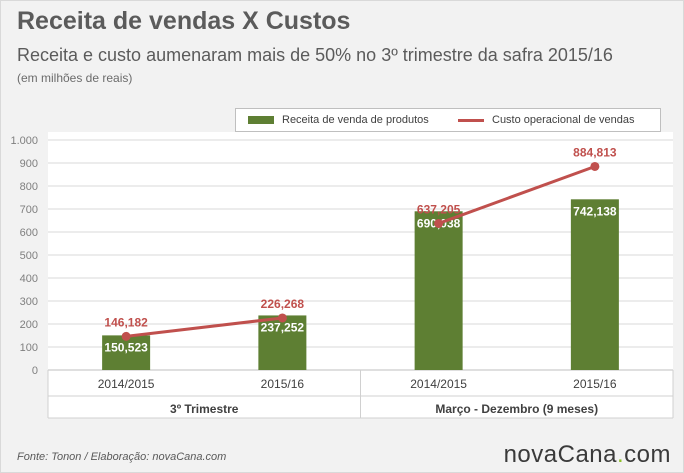 The image size is (684, 473). I want to click on legend-item-cost: Custo operacional de vendas, so click(546, 120).